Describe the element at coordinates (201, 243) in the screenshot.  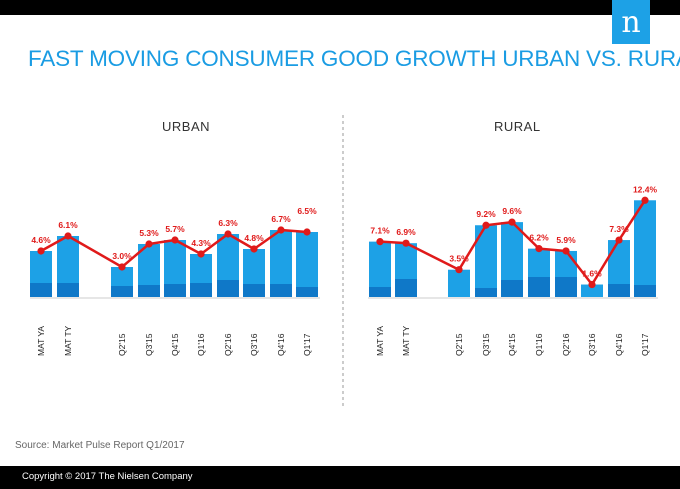
I see `urban-data-label: 4.3%` at that location.